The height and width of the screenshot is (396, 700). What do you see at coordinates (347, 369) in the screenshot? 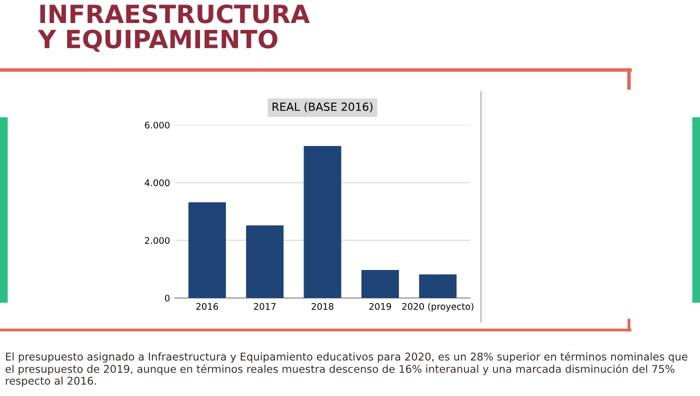
I see `text: El presupuesto asignado a Infraestructura y Equipamiento educativos para 2020, es un 28% superior en términos nominales que el presupuesto de 2019, aunque en términos reales muestra descenso de 16% interanual y una marcada disminución del 75% respecto al 2016.` at bounding box center [347, 369].